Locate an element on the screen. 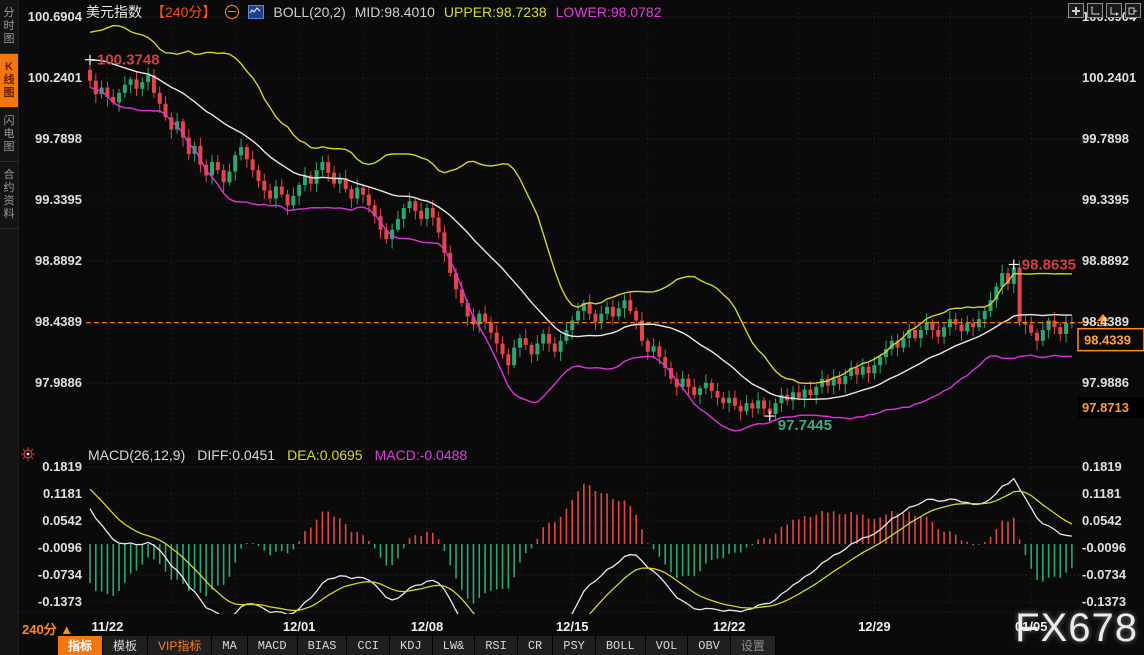 This screenshot has height=655, width=1144. current-price-value: 98.4339 is located at coordinates (1107, 340).